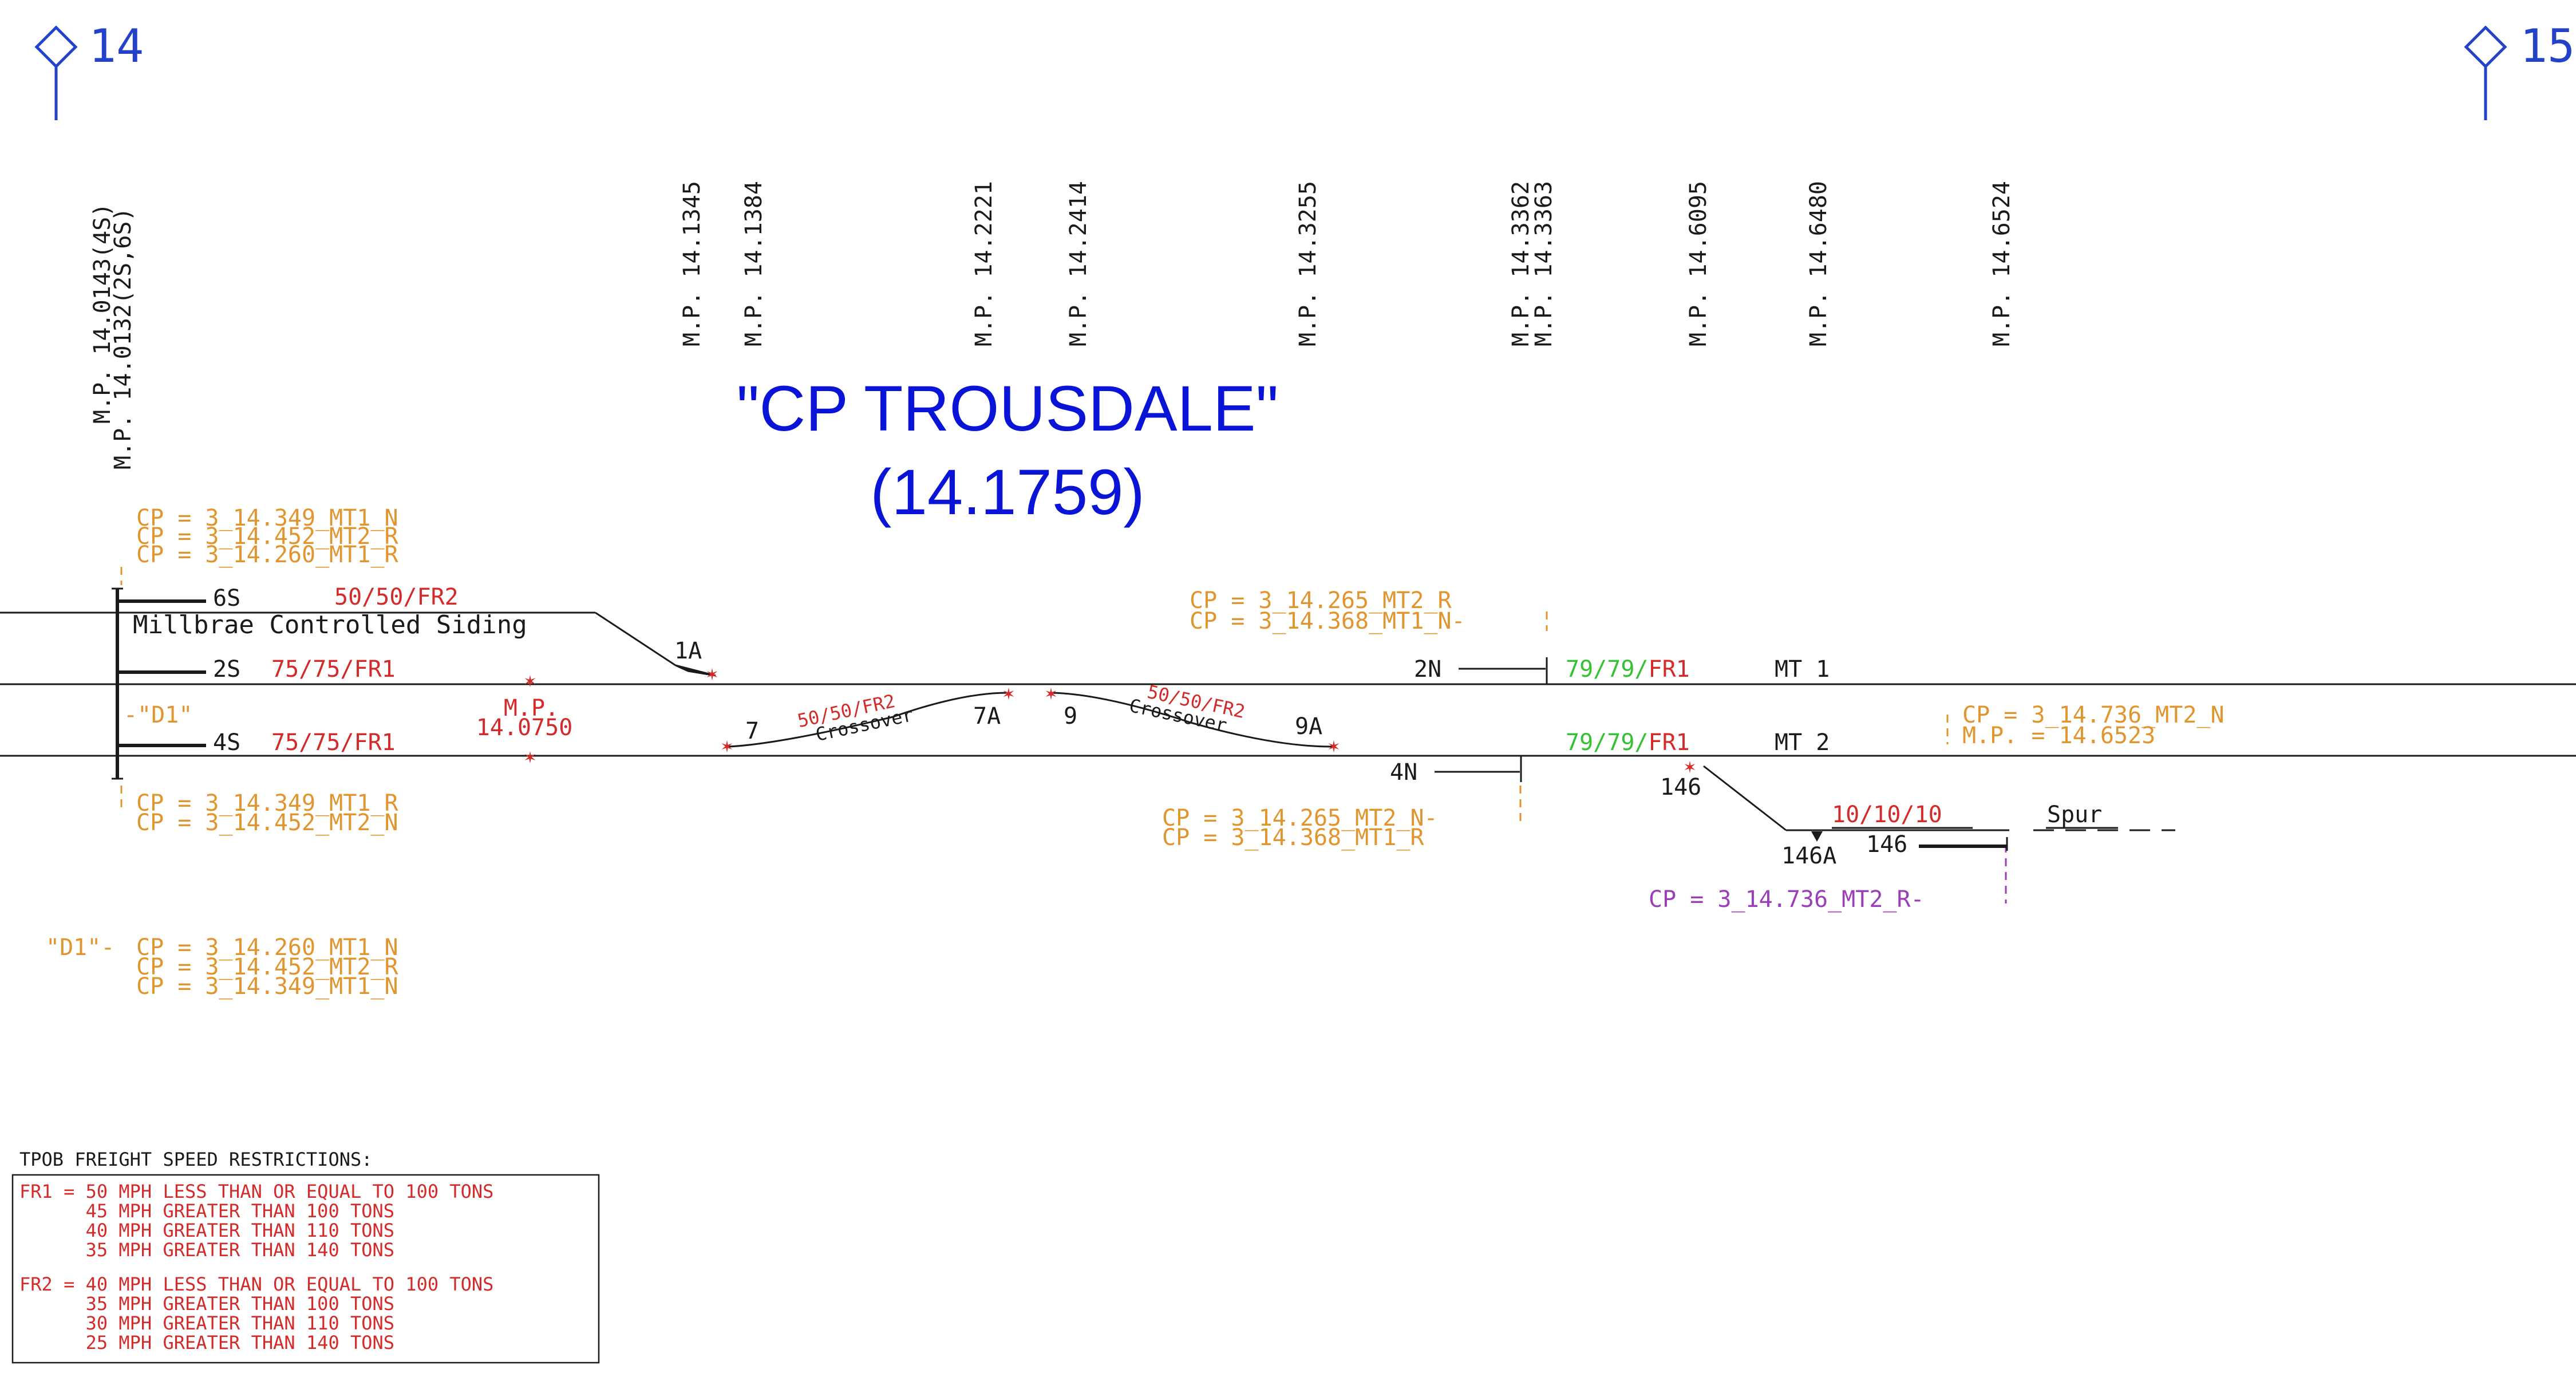  Describe the element at coordinates (1544, 263) in the screenshot. I see `milepost-label: M.P. 14.3363` at that location.